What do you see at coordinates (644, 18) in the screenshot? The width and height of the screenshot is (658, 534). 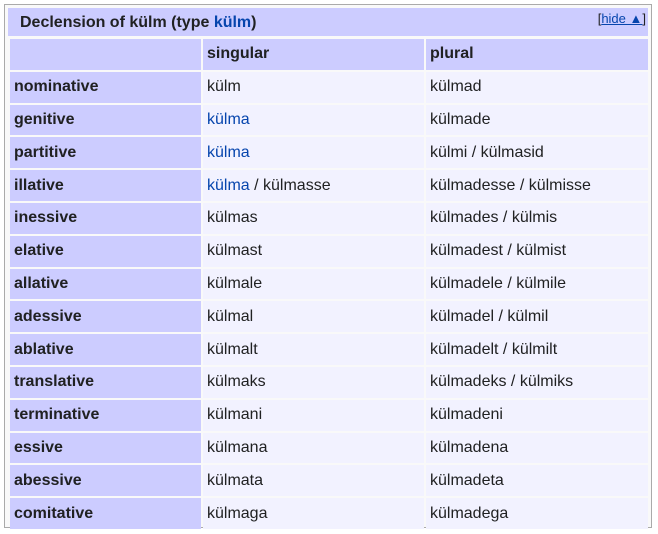 I see `toggle-bracket-close: ]` at bounding box center [644, 18].